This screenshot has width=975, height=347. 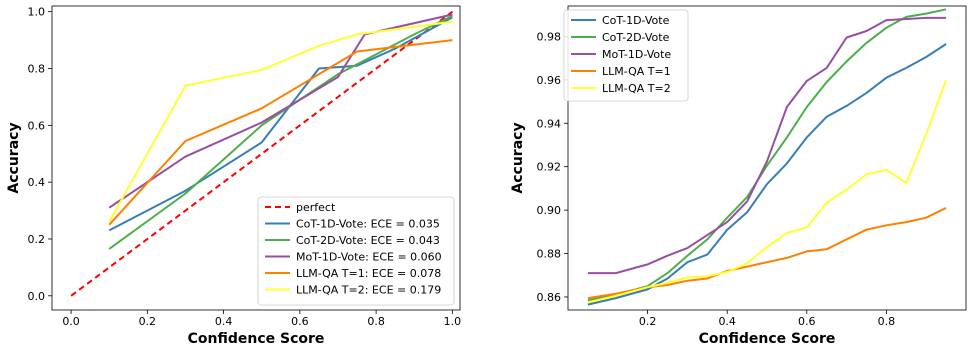 I want to click on legend-entry: MoT-1D-Vote: ECE = 0.060, so click(x=369, y=257).